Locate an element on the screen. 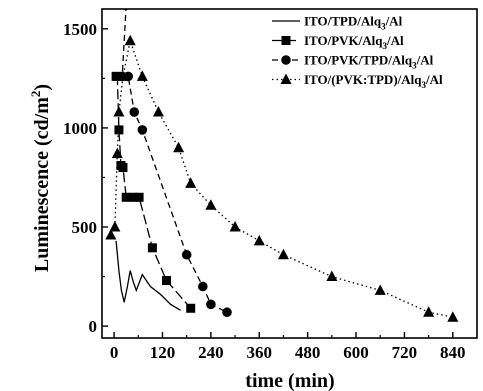  y-axis-label-sup: 2 is located at coordinates (35, 94).